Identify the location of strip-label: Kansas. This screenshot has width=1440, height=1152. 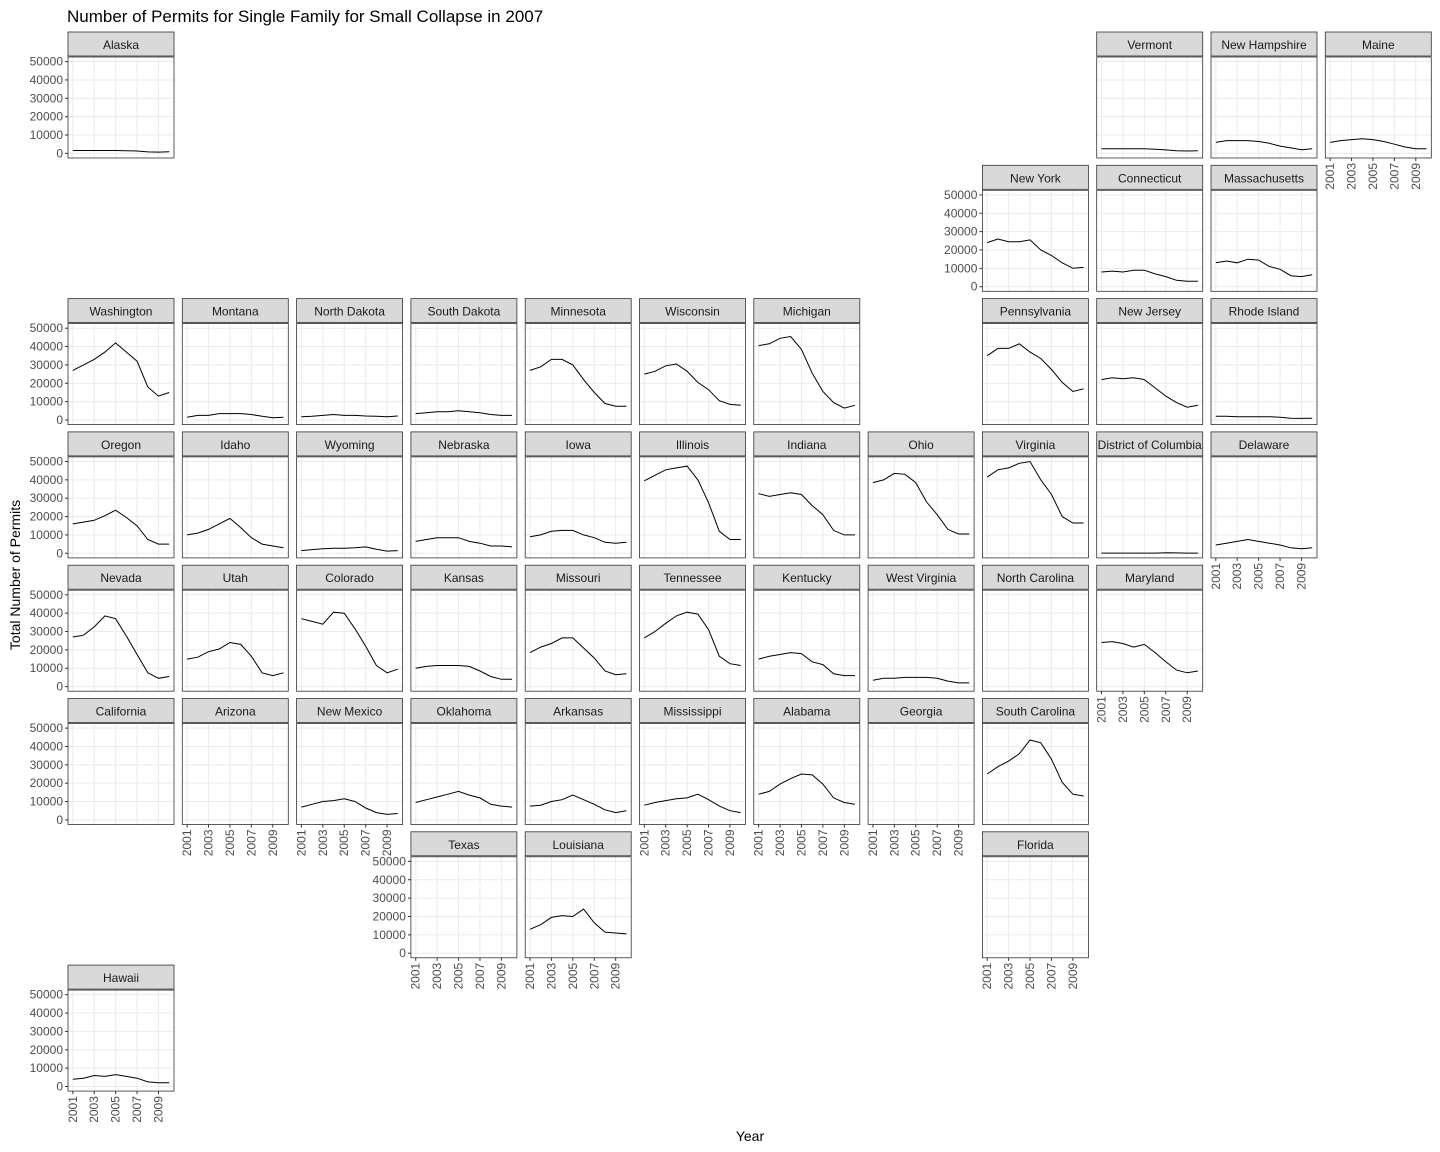
(464, 578).